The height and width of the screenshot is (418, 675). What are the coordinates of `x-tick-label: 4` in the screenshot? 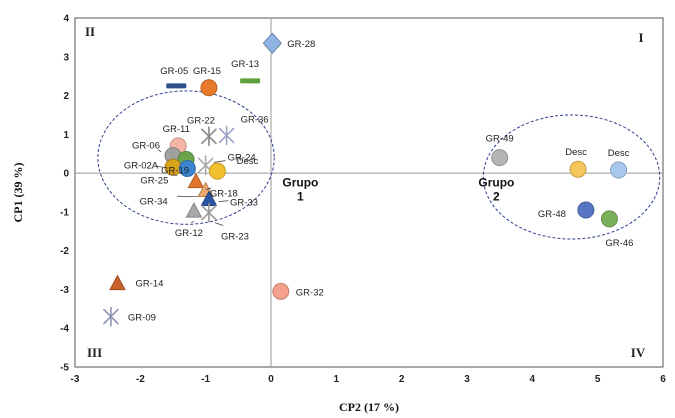 It's located at (533, 379).